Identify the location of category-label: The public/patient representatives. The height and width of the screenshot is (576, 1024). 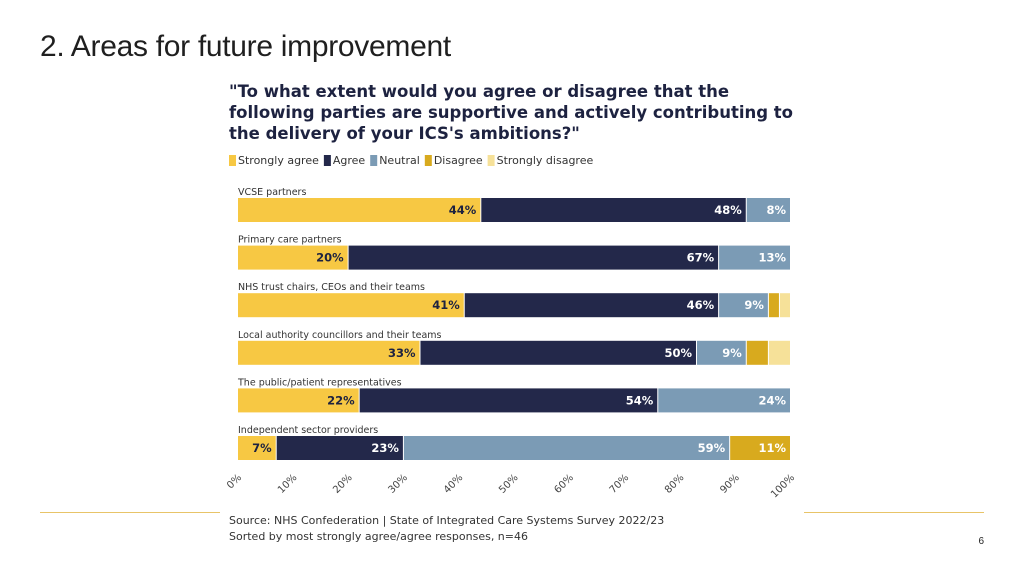
(319, 382).